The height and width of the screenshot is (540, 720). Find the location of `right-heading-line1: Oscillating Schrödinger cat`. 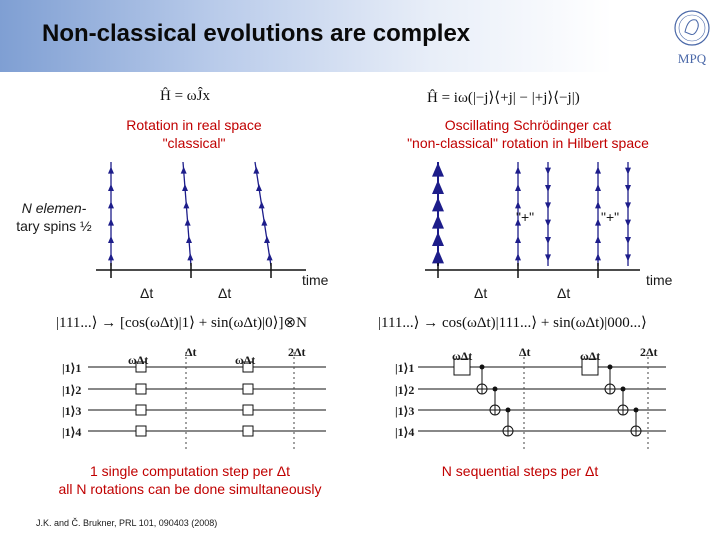

right-heading-line1: Oscillating Schrödinger cat is located at coordinates (528, 125).